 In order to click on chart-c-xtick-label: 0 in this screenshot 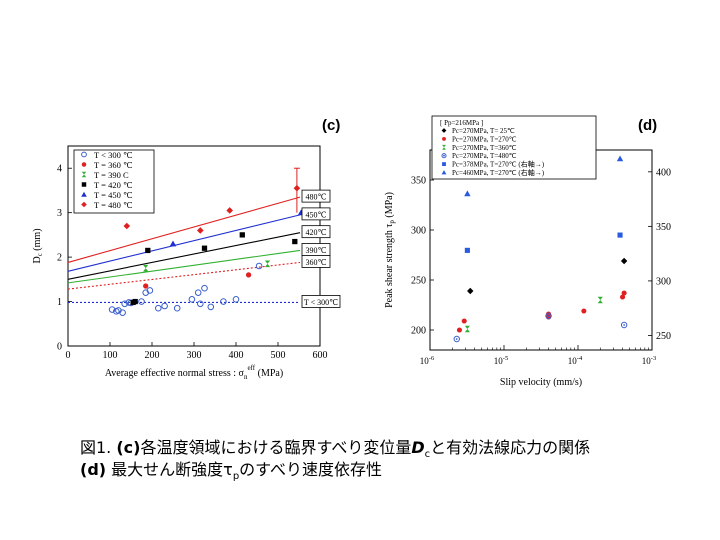, I will do `click(68, 355)`.